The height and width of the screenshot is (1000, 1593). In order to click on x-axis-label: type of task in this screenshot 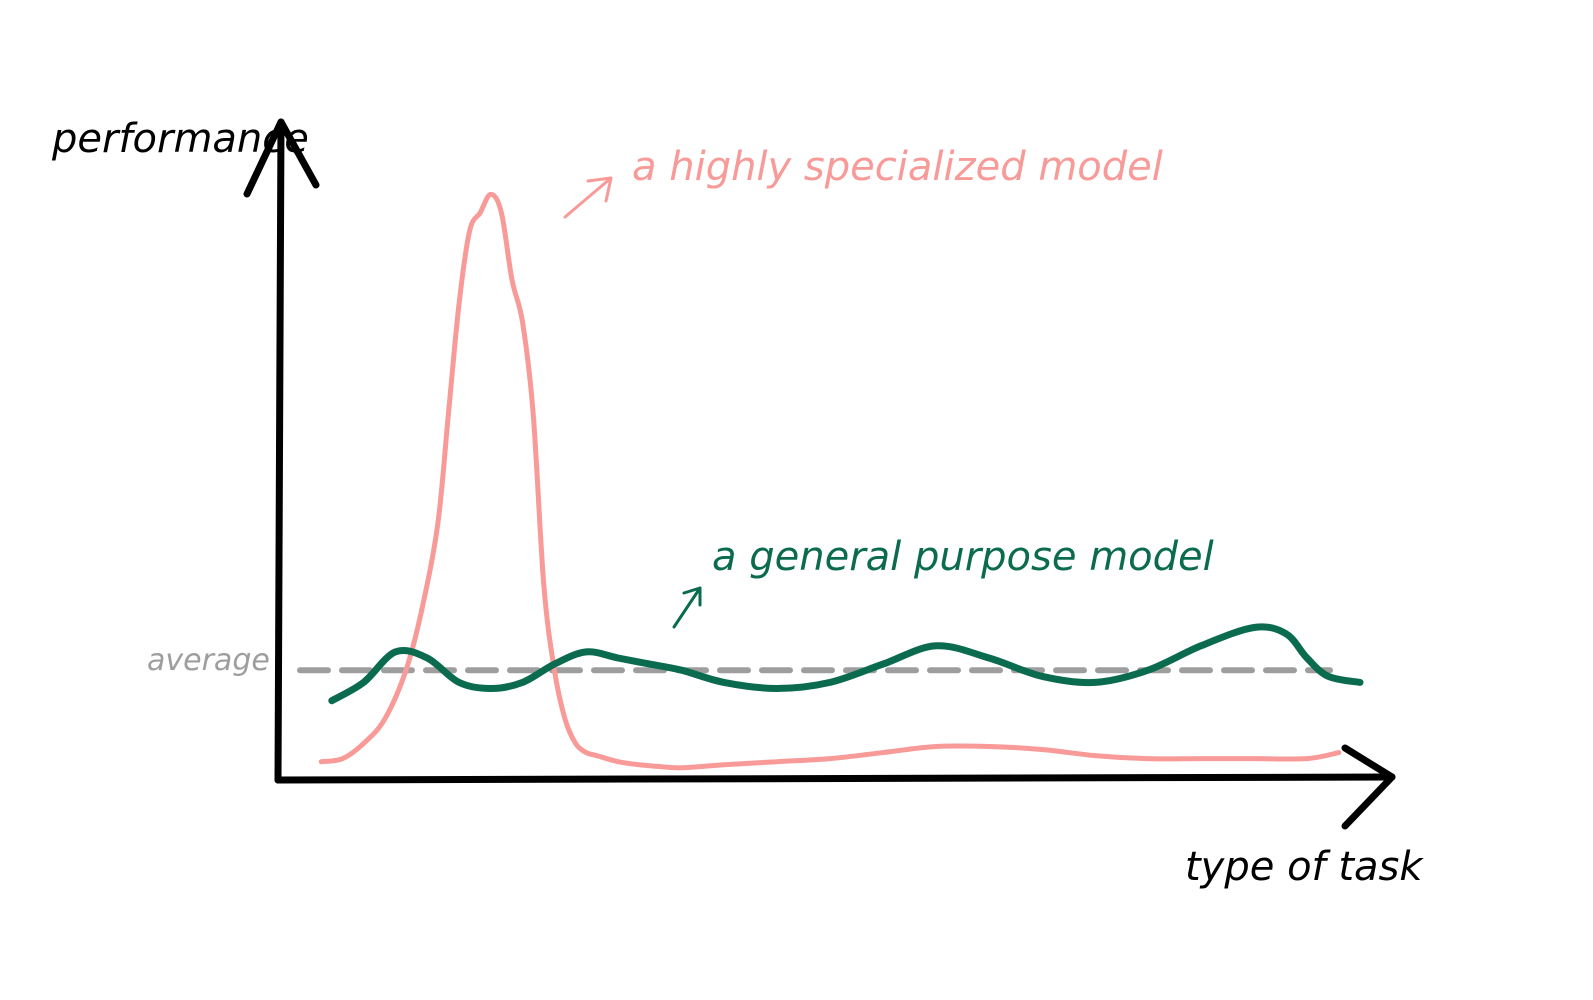, I will do `click(1304, 867)`.